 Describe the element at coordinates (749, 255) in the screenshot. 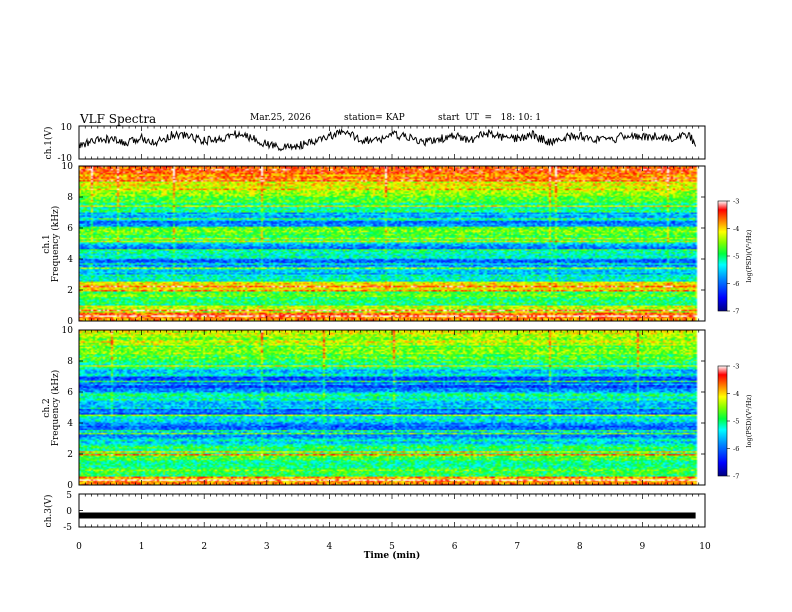

I see `ch1-colorbar-label: log(PSD)(V²/Hz)` at that location.